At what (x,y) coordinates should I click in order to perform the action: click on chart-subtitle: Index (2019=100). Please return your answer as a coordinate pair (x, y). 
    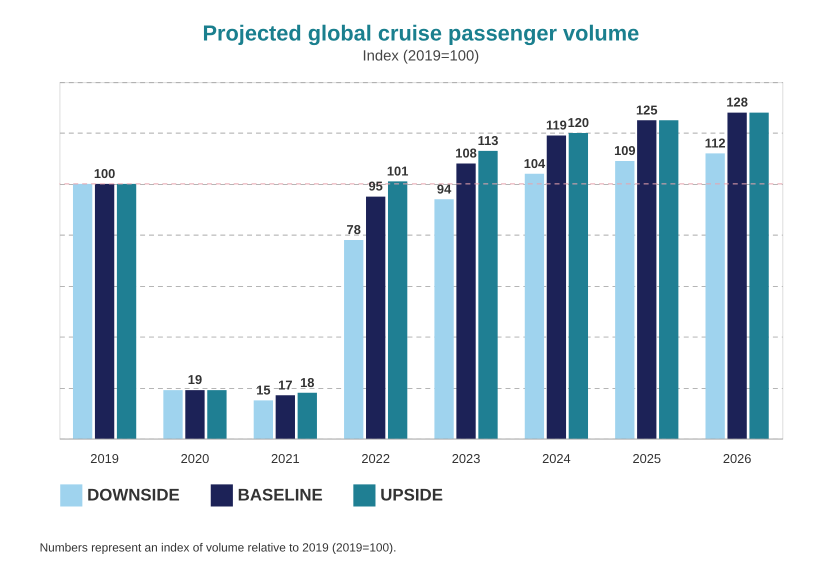
    Looking at the image, I should click on (421, 56).